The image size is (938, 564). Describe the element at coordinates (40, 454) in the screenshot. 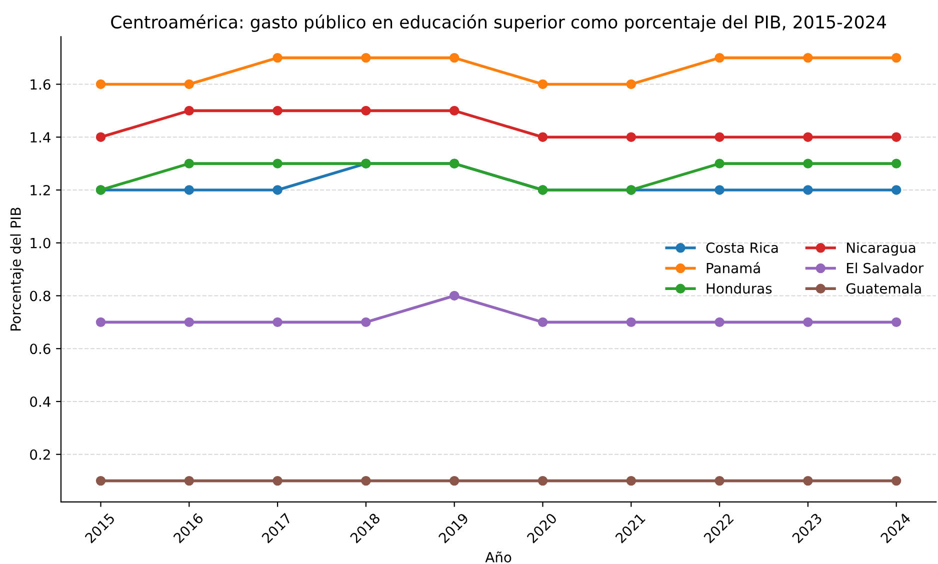

I see `y-tick-label: 0.2` at that location.